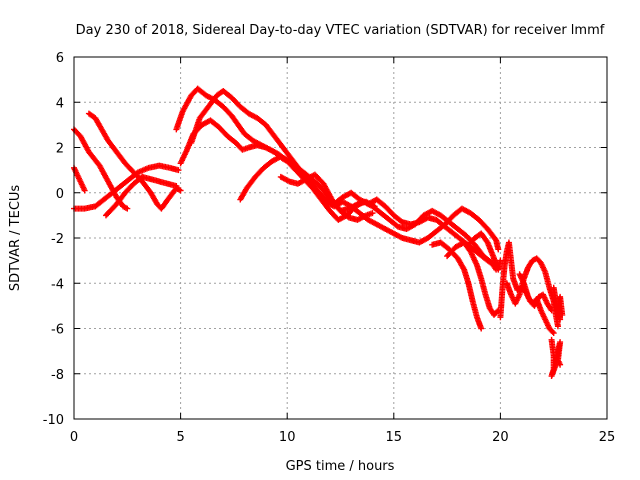  I want to click on y-tick-label: 6, so click(60, 58).